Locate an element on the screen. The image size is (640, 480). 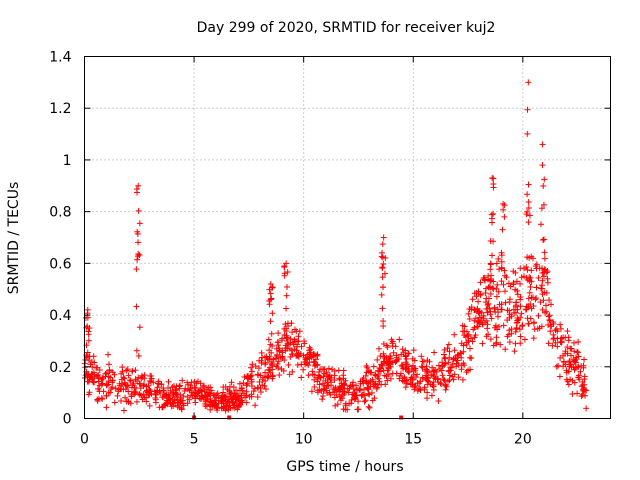
x-tick-label: 0 is located at coordinates (84, 440).